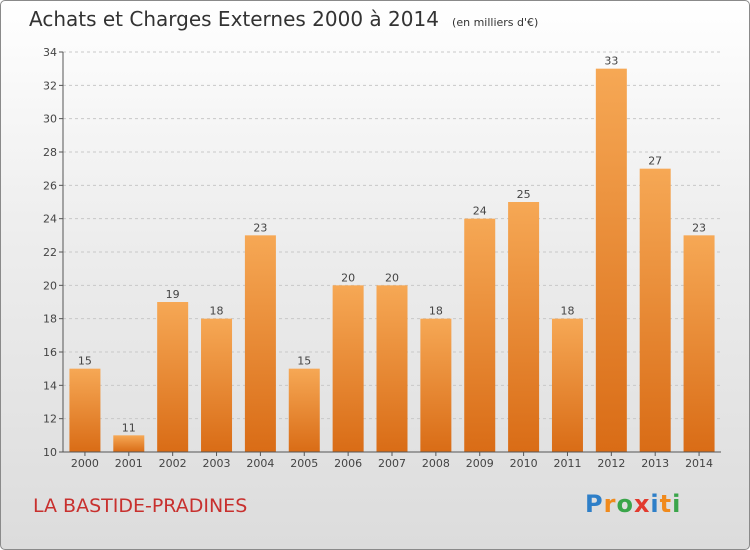 The height and width of the screenshot is (550, 750). I want to click on x-tick-label: 2001, so click(129, 463).